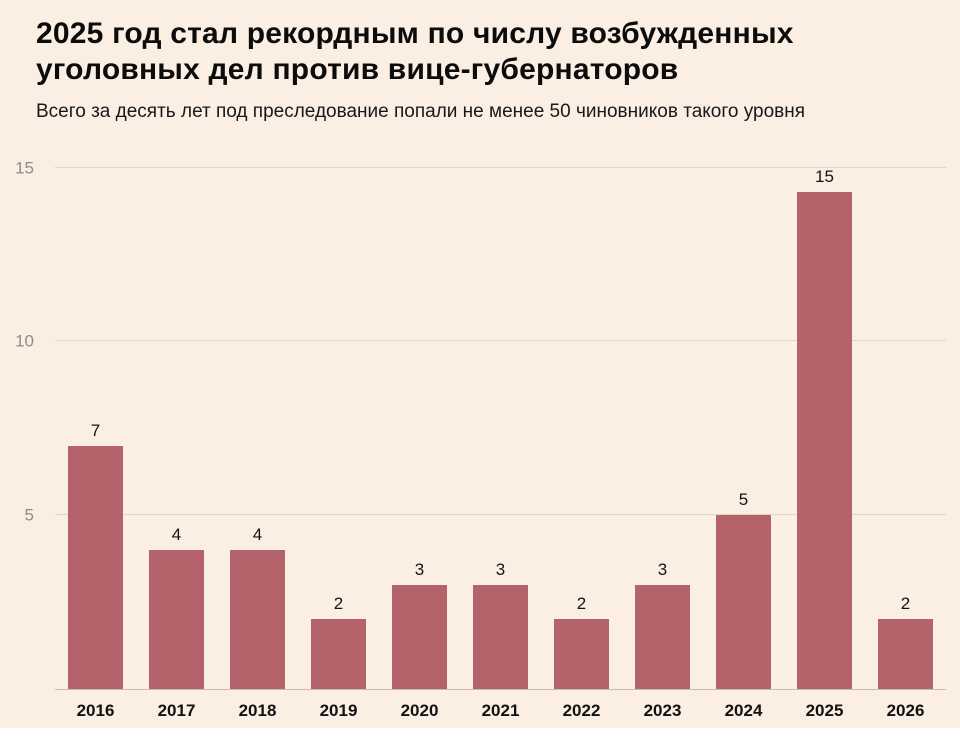 This screenshot has width=960, height=741. I want to click on bar-group: 15, so click(824, 428).